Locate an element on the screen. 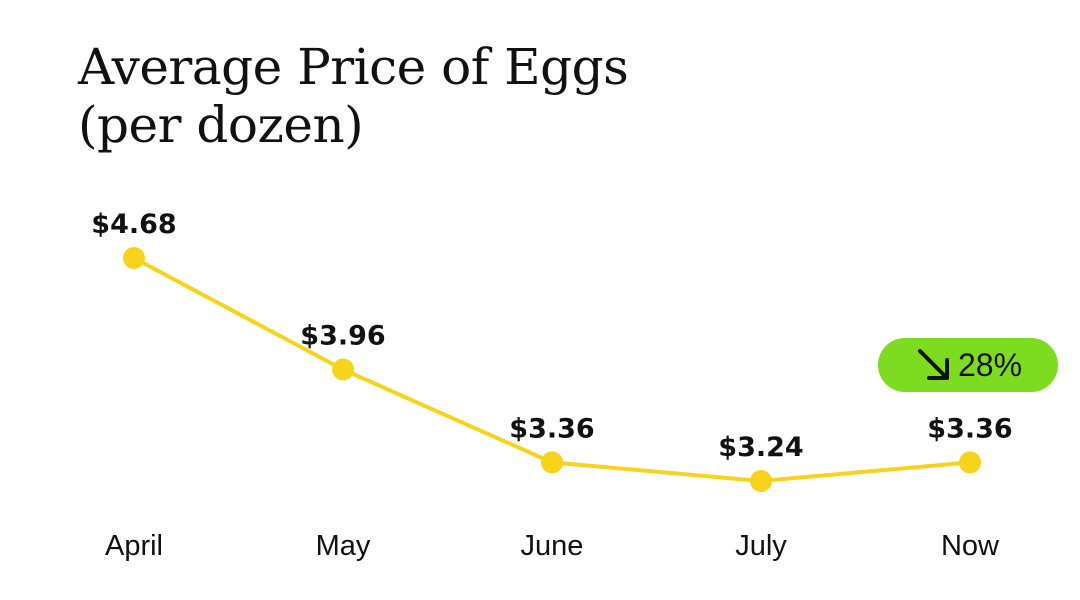 This screenshot has height=600, width=1080. value-label-july: $3.24 is located at coordinates (760, 447).